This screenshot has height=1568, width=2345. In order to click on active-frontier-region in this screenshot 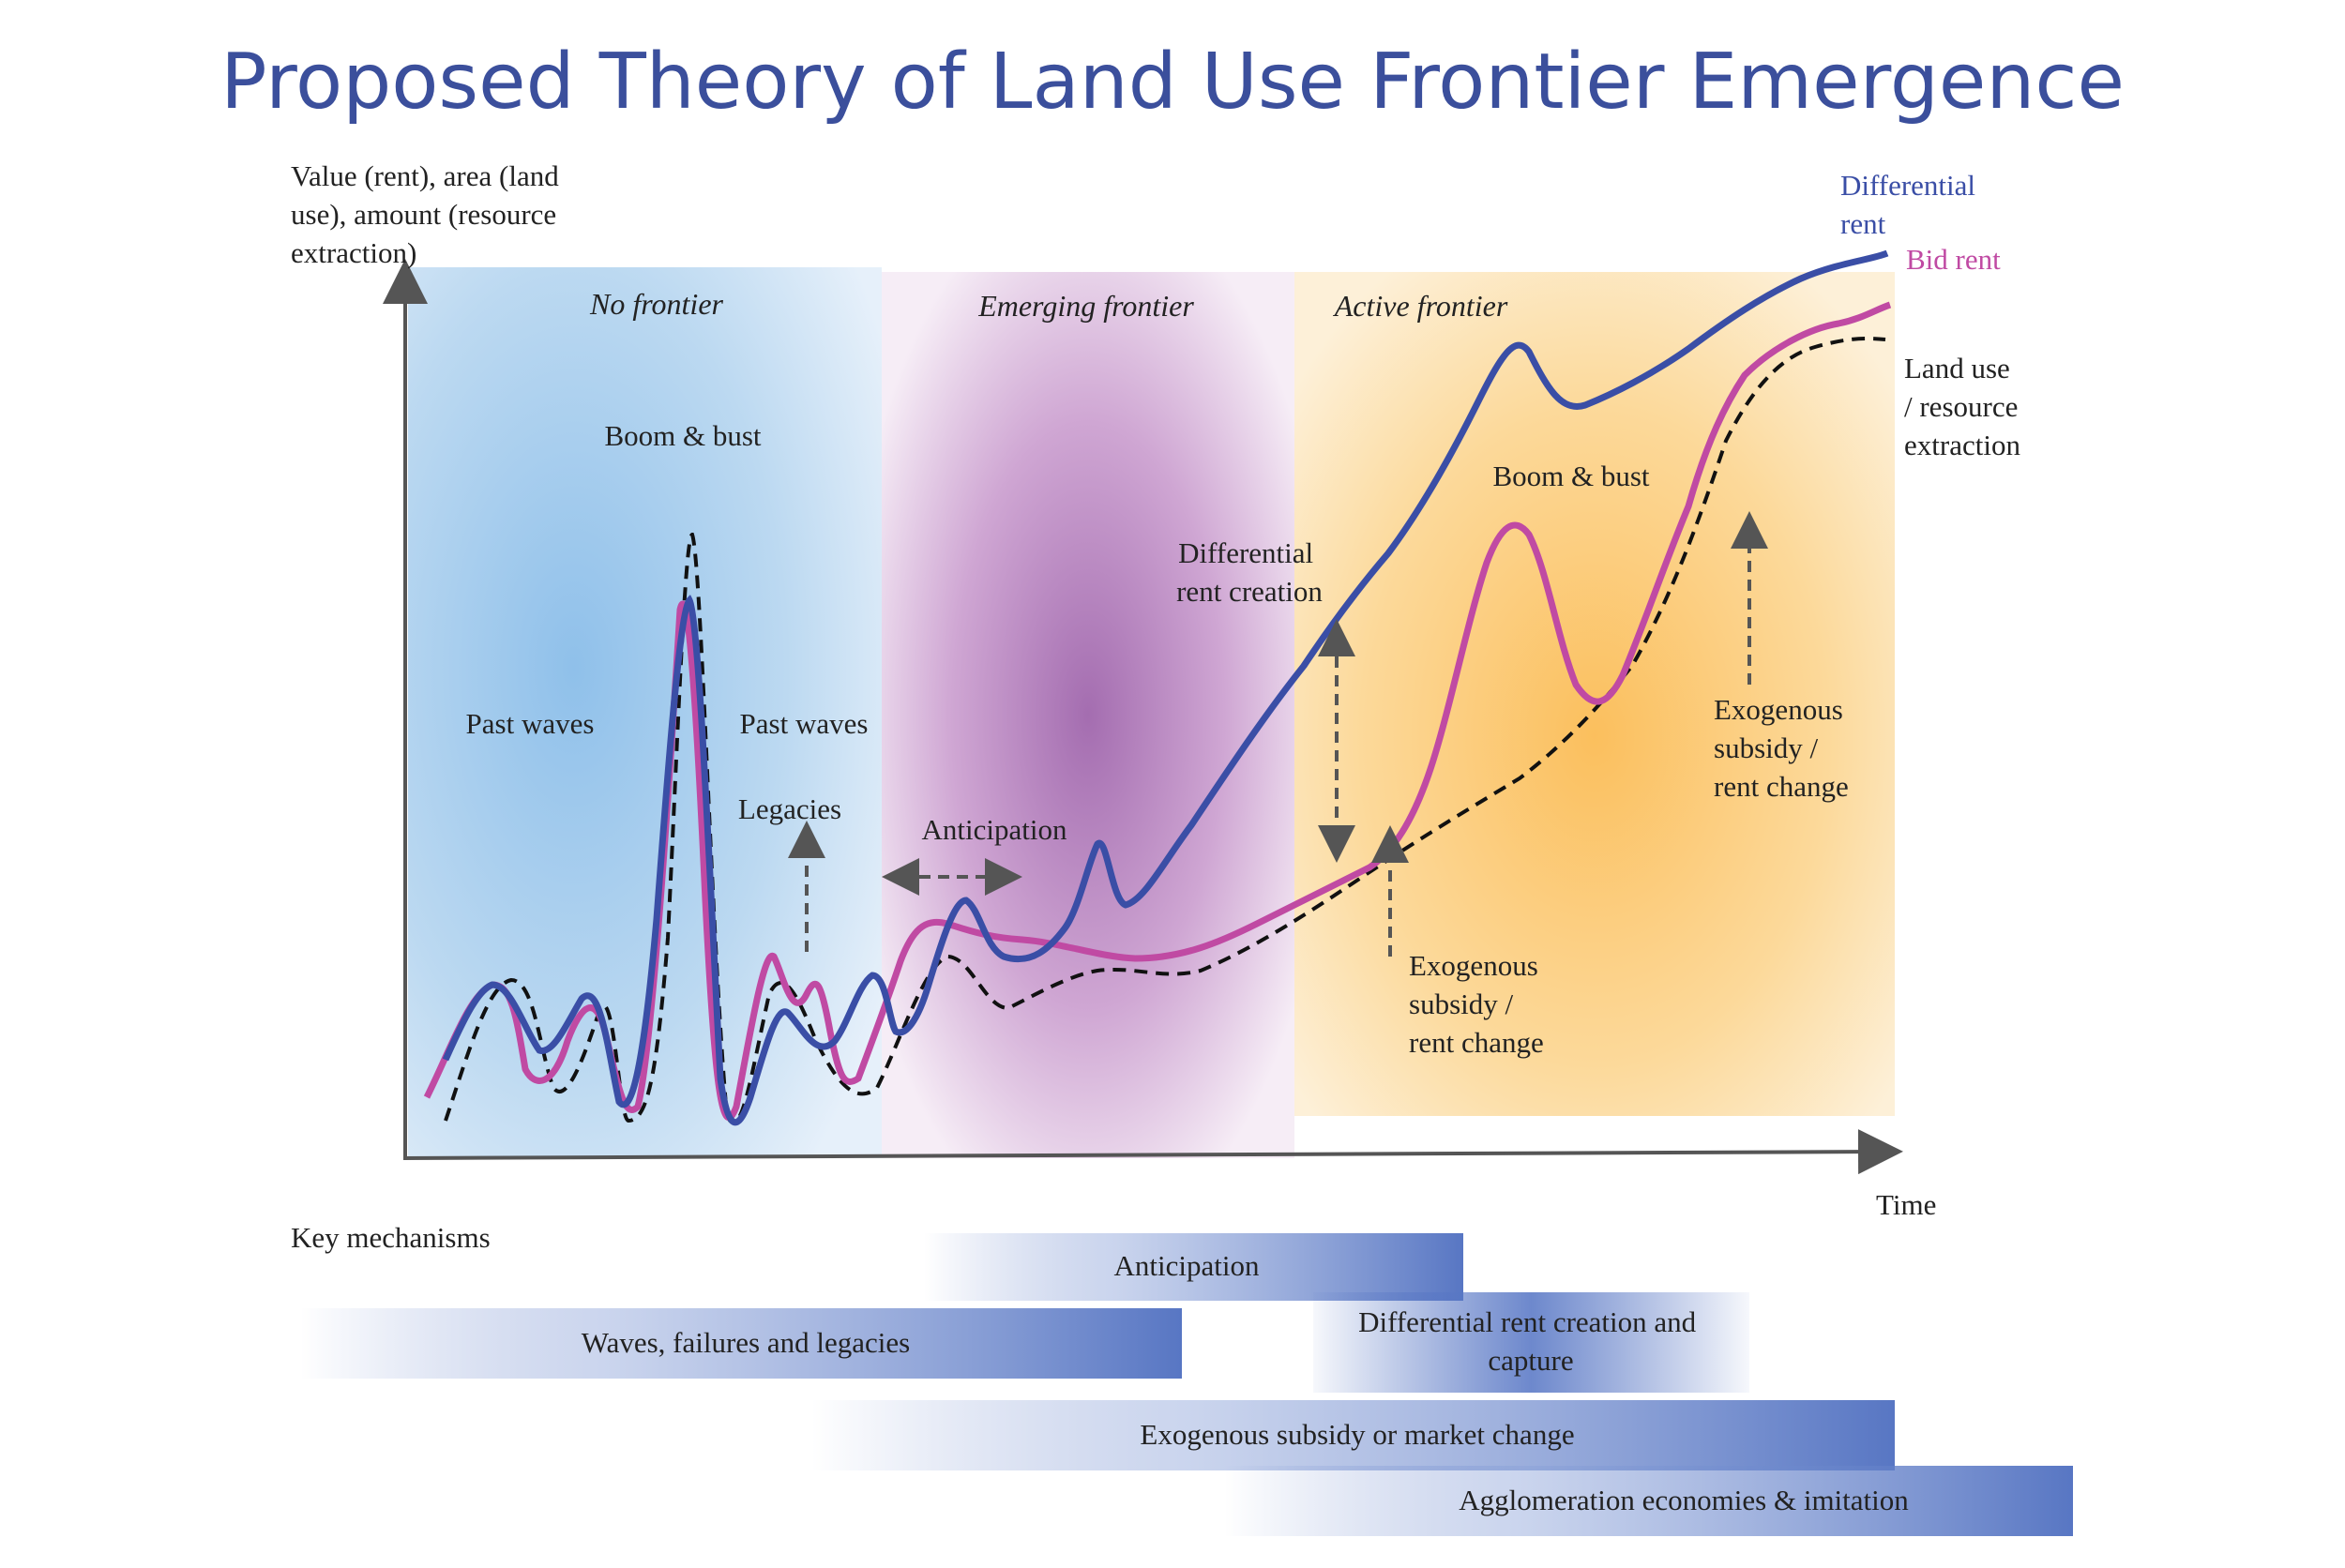, I will do `click(1594, 694)`.